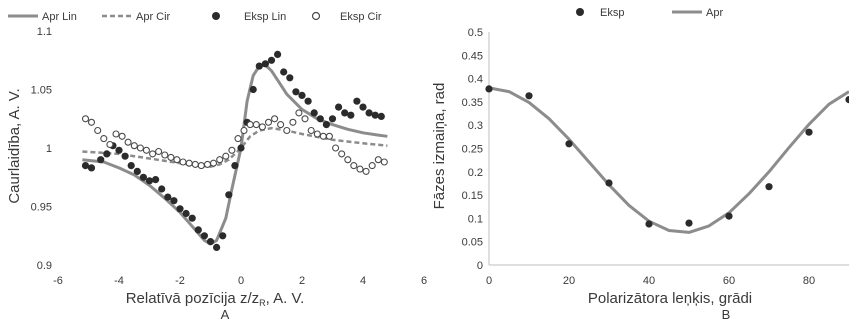  What do you see at coordinates (180, 281) in the screenshot?
I see `chart-a-xtick: -2` at bounding box center [180, 281].